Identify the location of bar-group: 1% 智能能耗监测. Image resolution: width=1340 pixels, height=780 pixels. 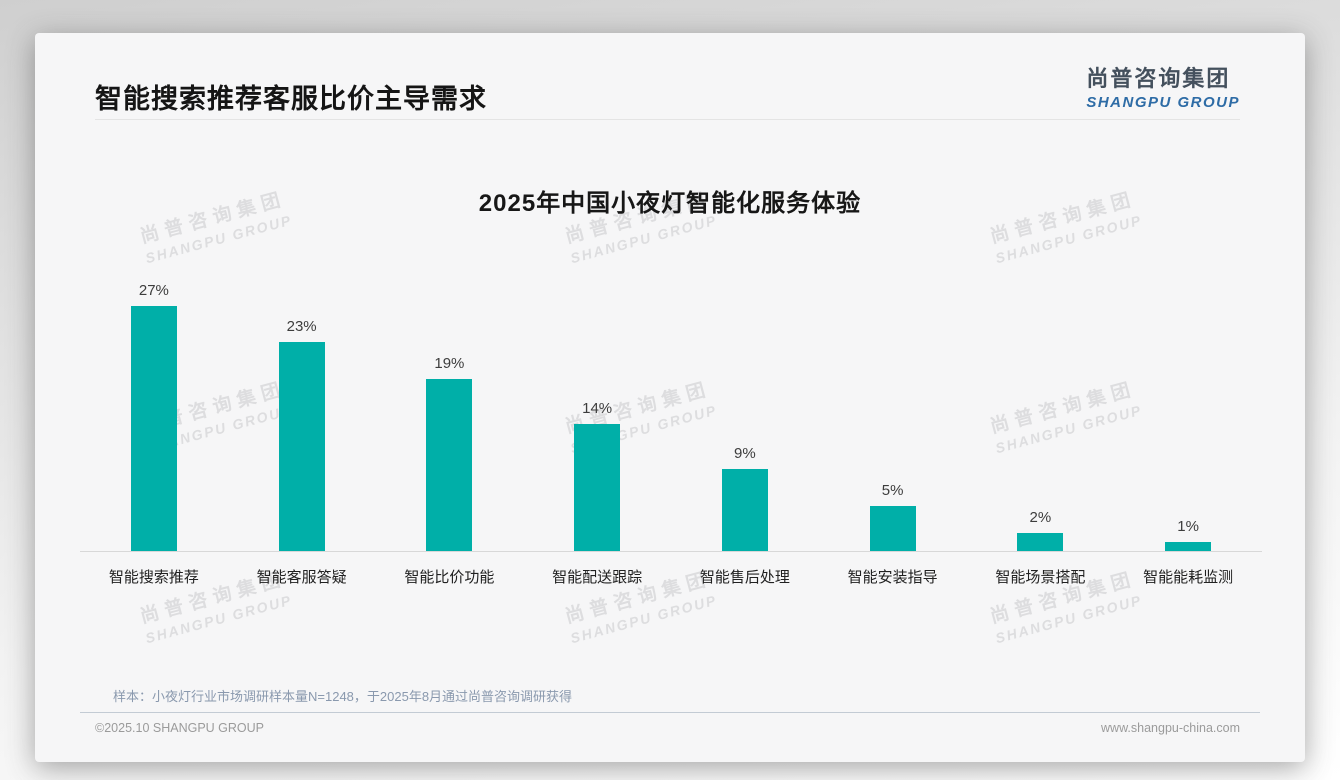
(1188, 419).